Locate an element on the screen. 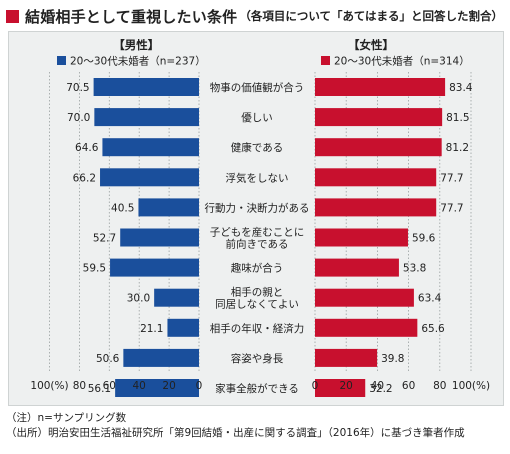 This screenshot has height=454, width=510. category-label-9: 容姿や身長 is located at coordinates (257, 358).